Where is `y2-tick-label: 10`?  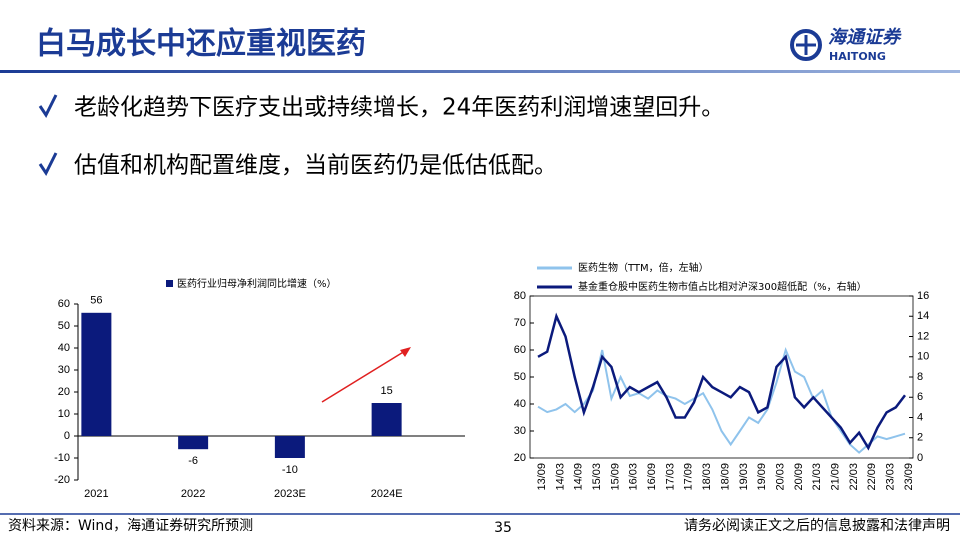
y2-tick-label: 10 is located at coordinates (923, 357).